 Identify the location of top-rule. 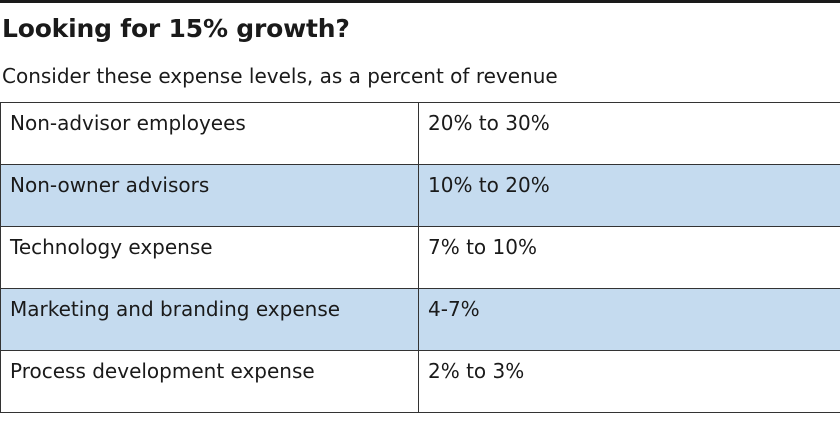
(420, 1).